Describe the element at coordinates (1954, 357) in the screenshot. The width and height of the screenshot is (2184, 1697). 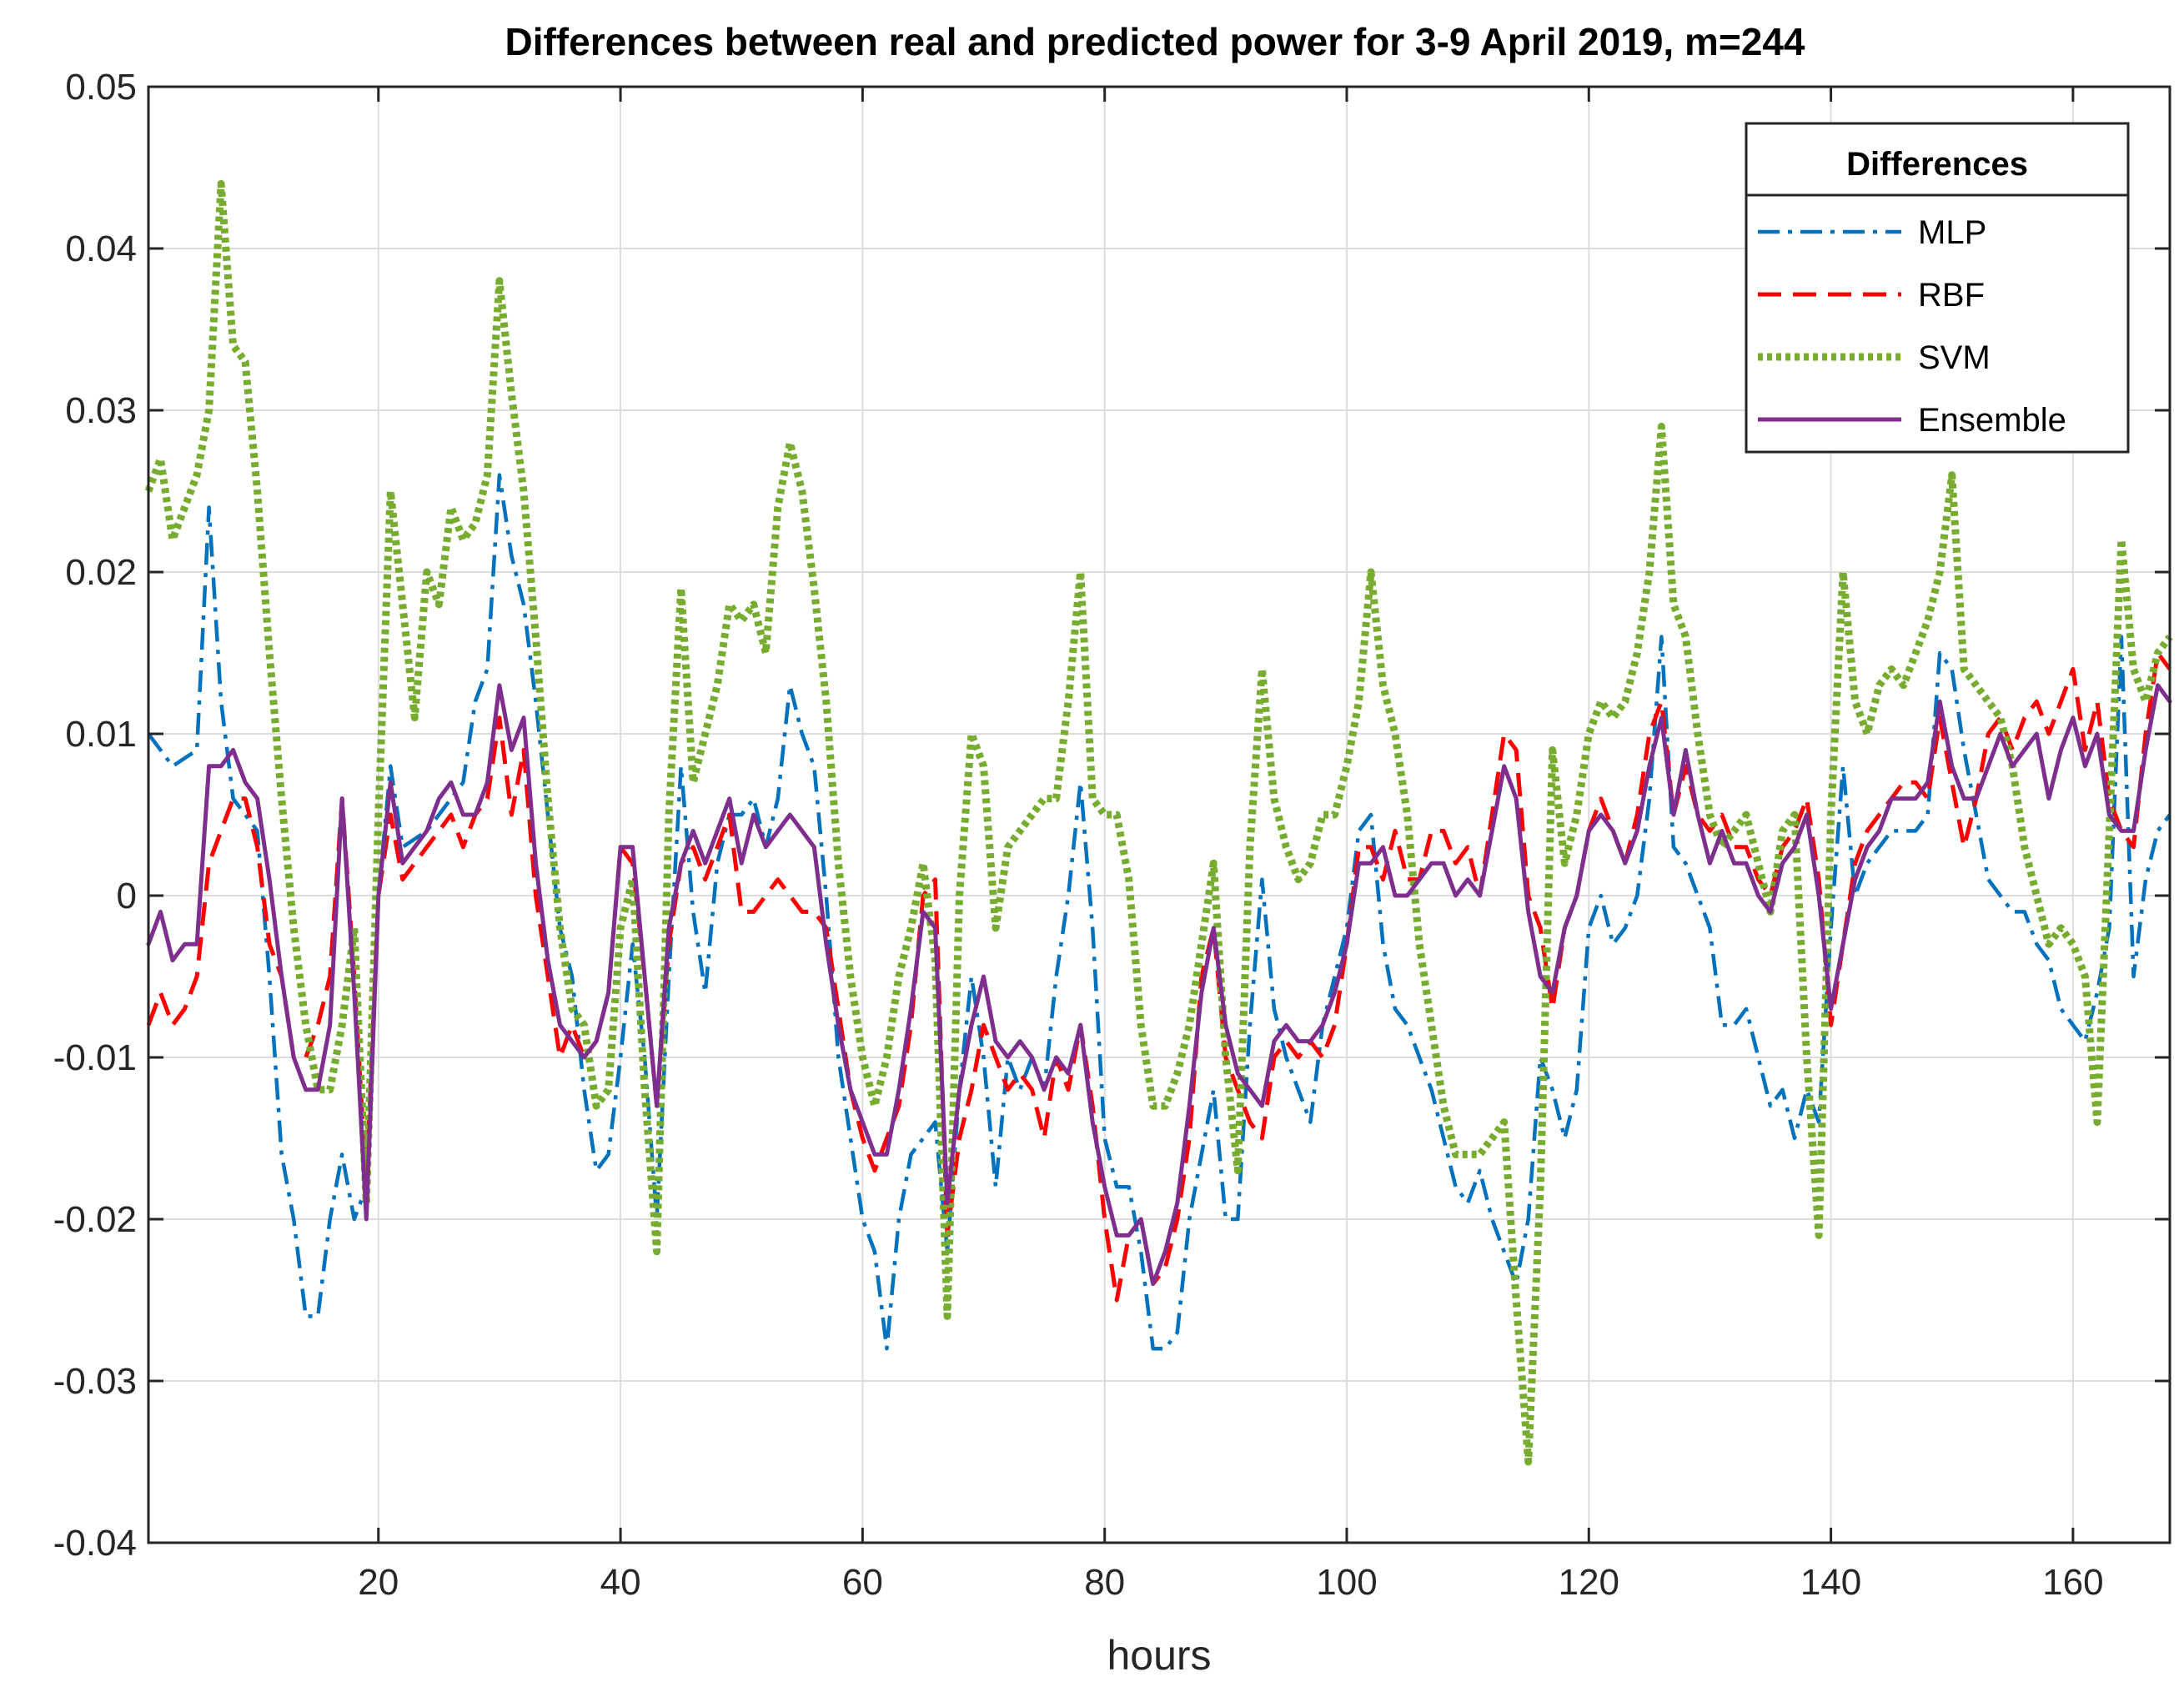
I see `legend-label-svm: SVM` at that location.